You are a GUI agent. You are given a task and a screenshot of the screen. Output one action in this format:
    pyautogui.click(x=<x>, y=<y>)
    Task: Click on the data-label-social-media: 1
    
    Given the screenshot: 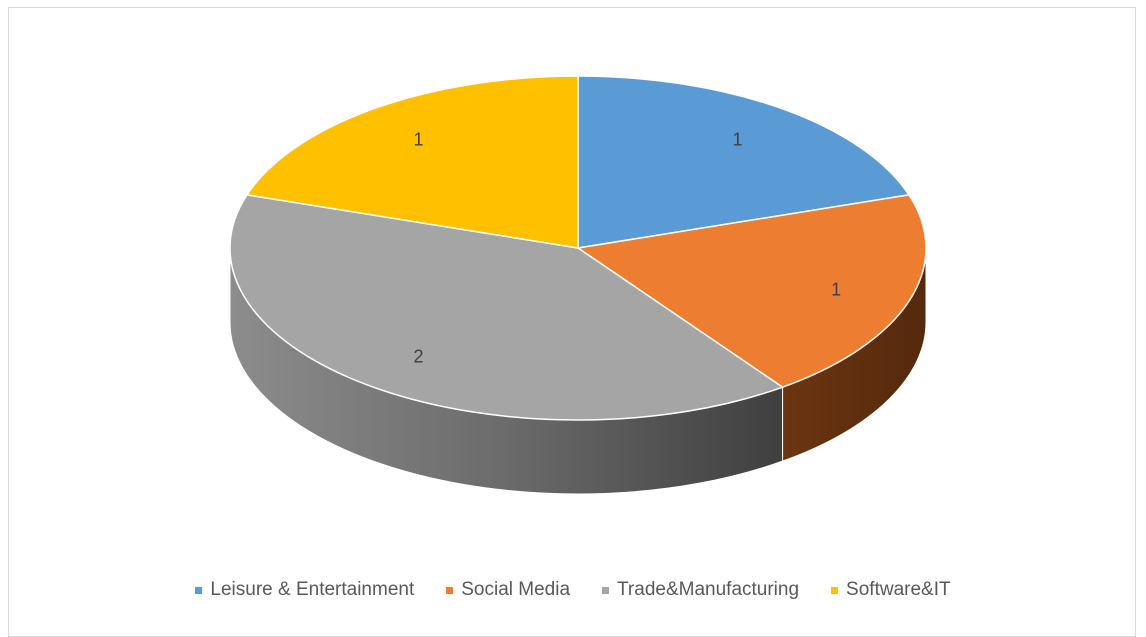 What is the action you would take?
    pyautogui.click(x=836, y=289)
    